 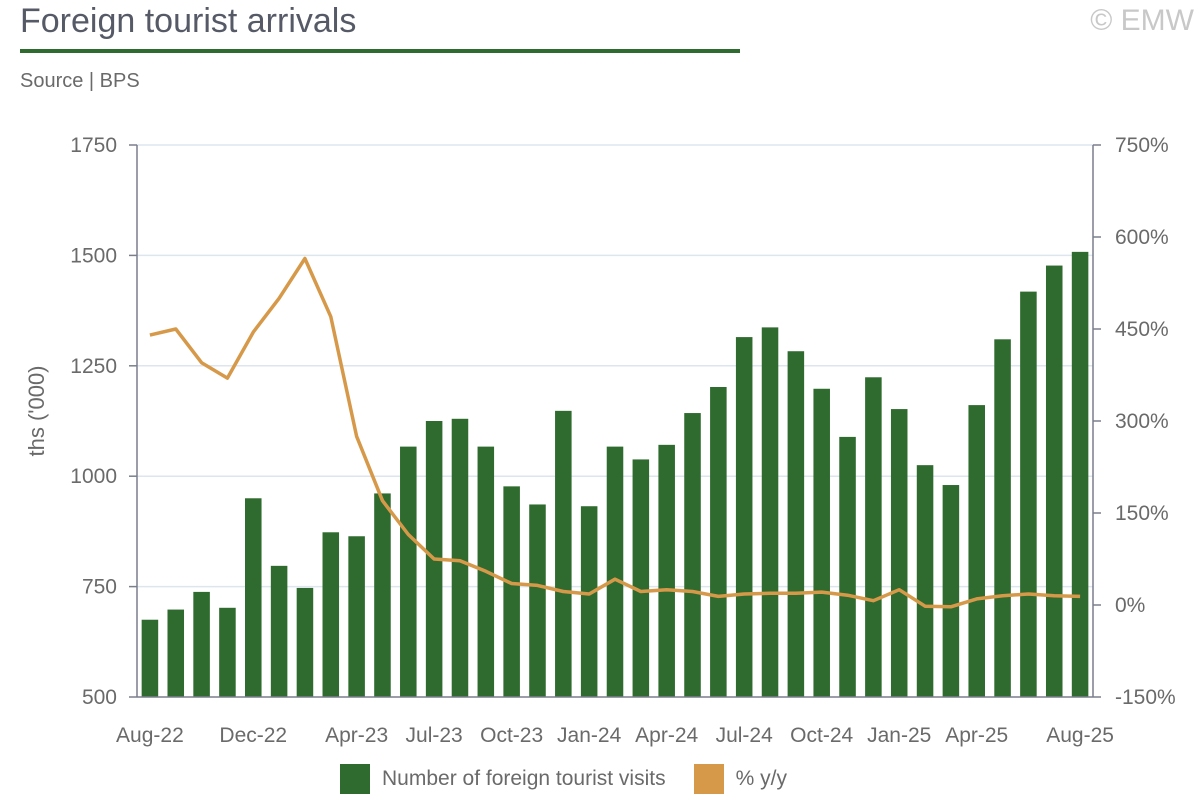 I want to click on left-tick-label: 500, so click(x=99, y=697).